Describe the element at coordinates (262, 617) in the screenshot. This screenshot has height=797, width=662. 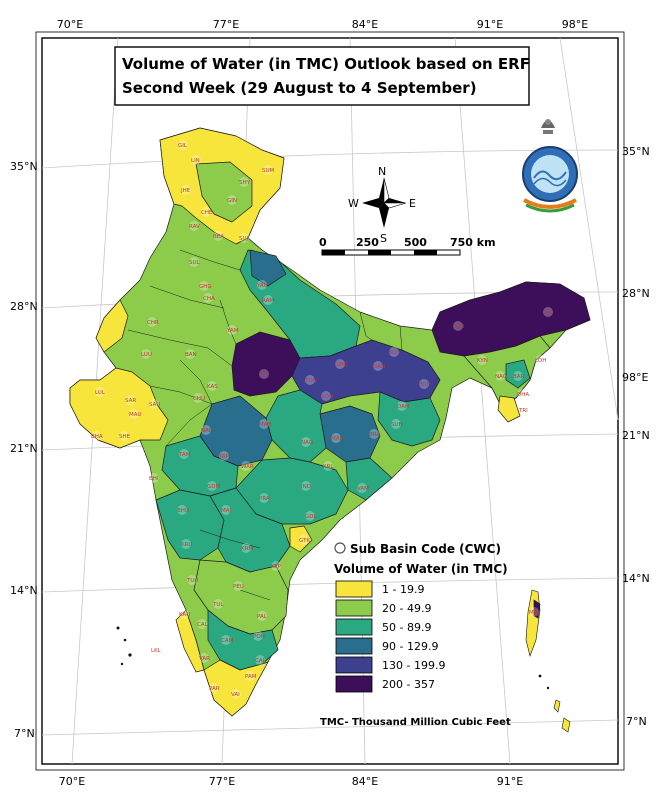
I see `basin-code: PAL` at that location.